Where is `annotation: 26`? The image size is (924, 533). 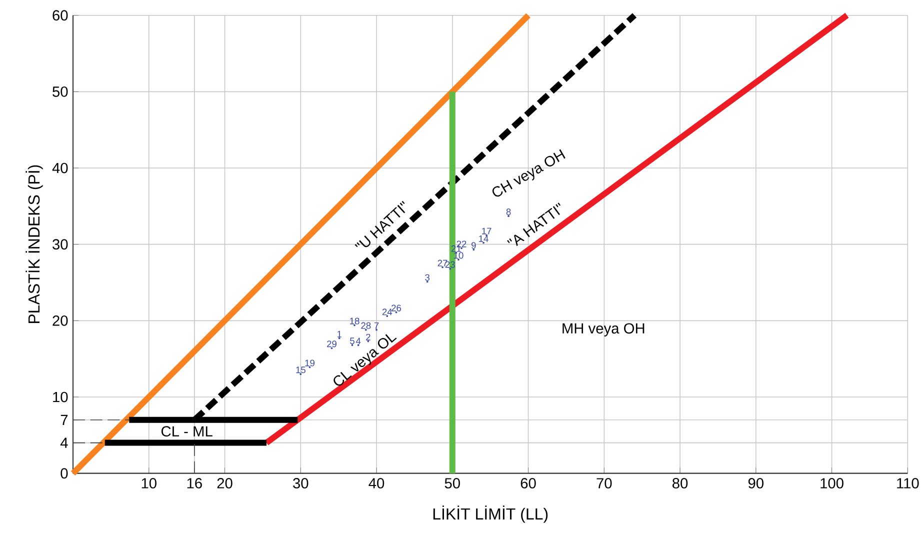
annotation: 26 is located at coordinates (397, 308).